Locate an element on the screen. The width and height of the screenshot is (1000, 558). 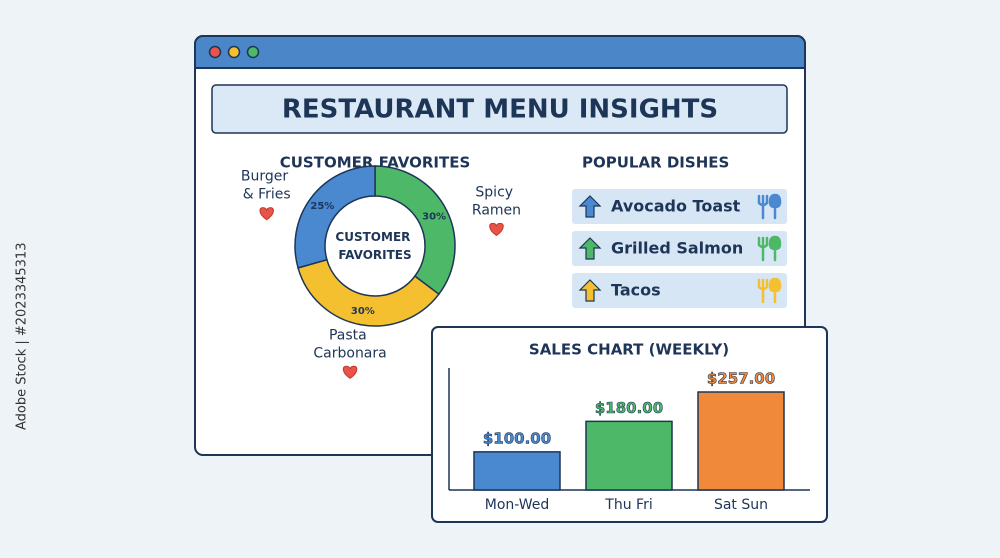
x-tick-label: Mon-Wed is located at coordinates (517, 505).